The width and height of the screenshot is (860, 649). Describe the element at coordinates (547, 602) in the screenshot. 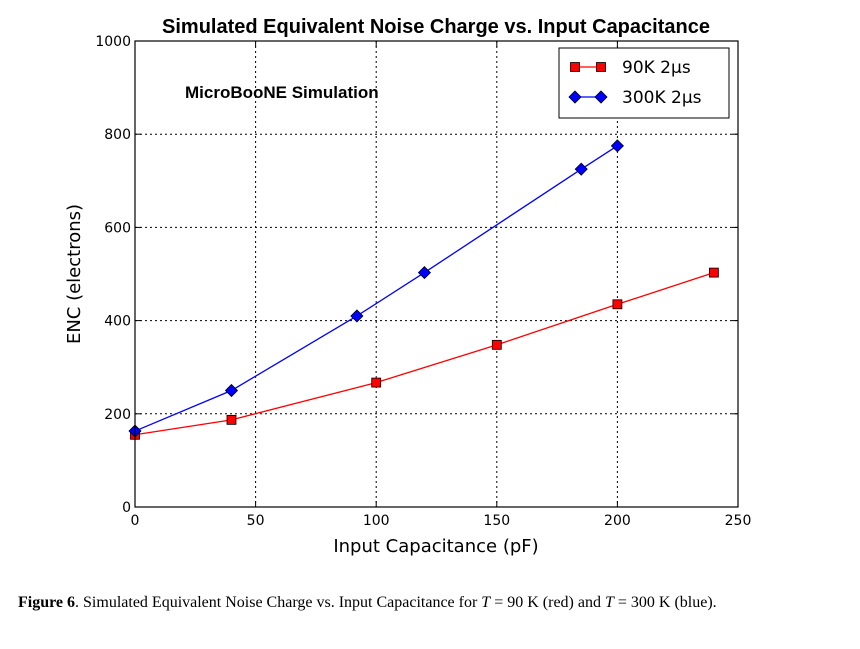

I see `caption-text: = 90 K (red) and` at that location.